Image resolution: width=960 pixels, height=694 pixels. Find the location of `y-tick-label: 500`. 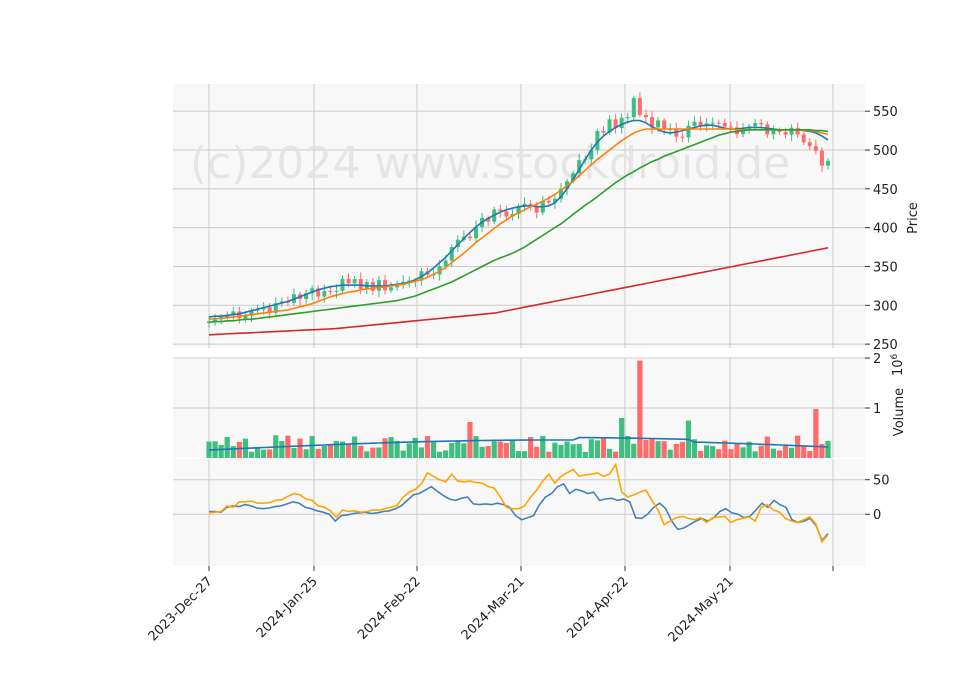

y-tick-label: 500 is located at coordinates (885, 151).